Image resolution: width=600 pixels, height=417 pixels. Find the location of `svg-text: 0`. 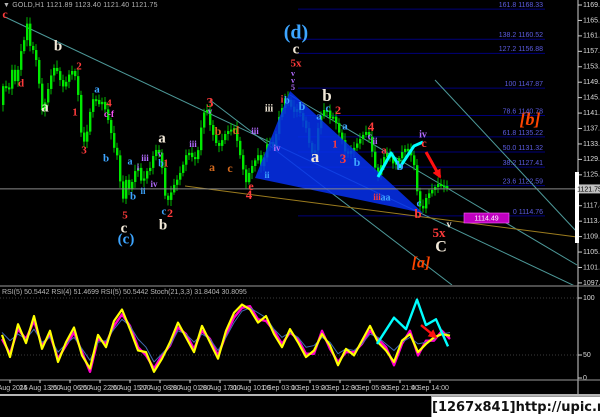

svg-text: 0 is located at coordinates (585, 378).